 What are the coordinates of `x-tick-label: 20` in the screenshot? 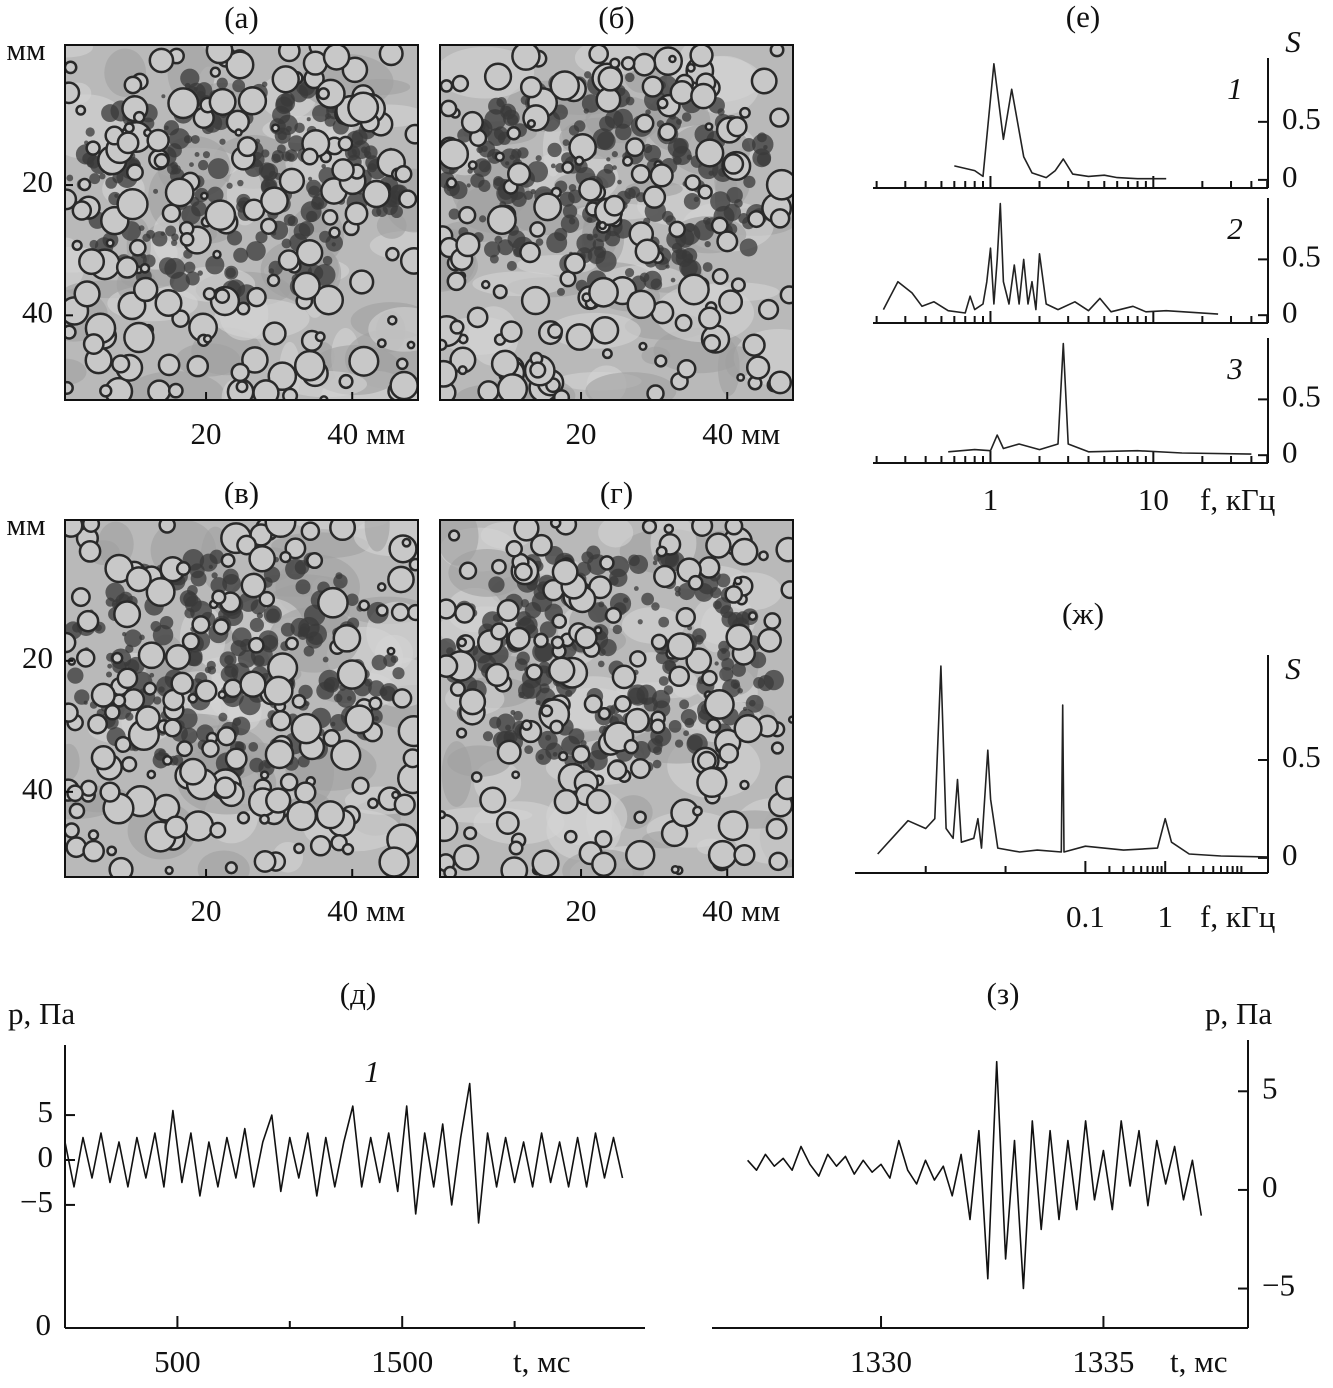 It's located at (581, 433).